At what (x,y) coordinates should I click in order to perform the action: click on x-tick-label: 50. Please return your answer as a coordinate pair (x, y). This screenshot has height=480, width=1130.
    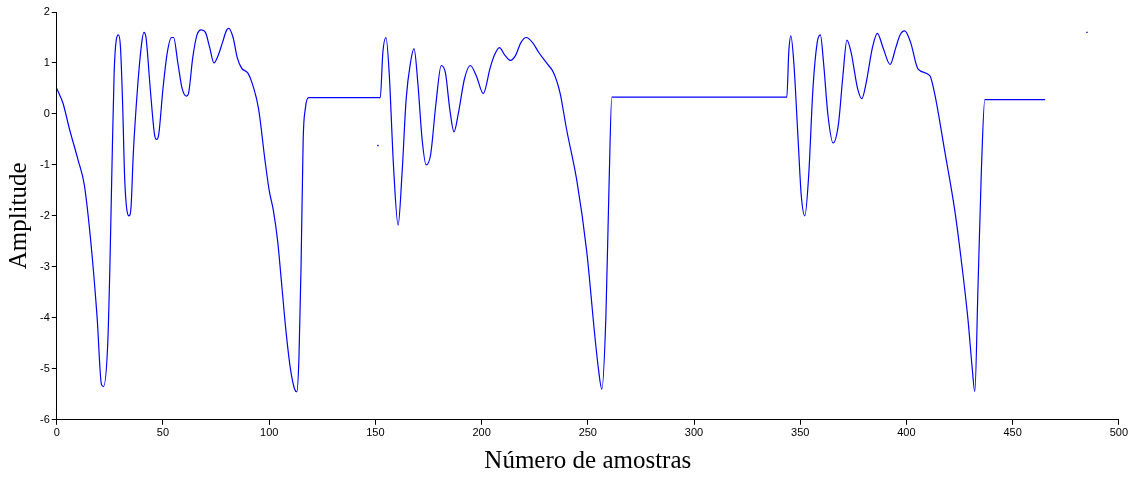
    Looking at the image, I should click on (163, 432).